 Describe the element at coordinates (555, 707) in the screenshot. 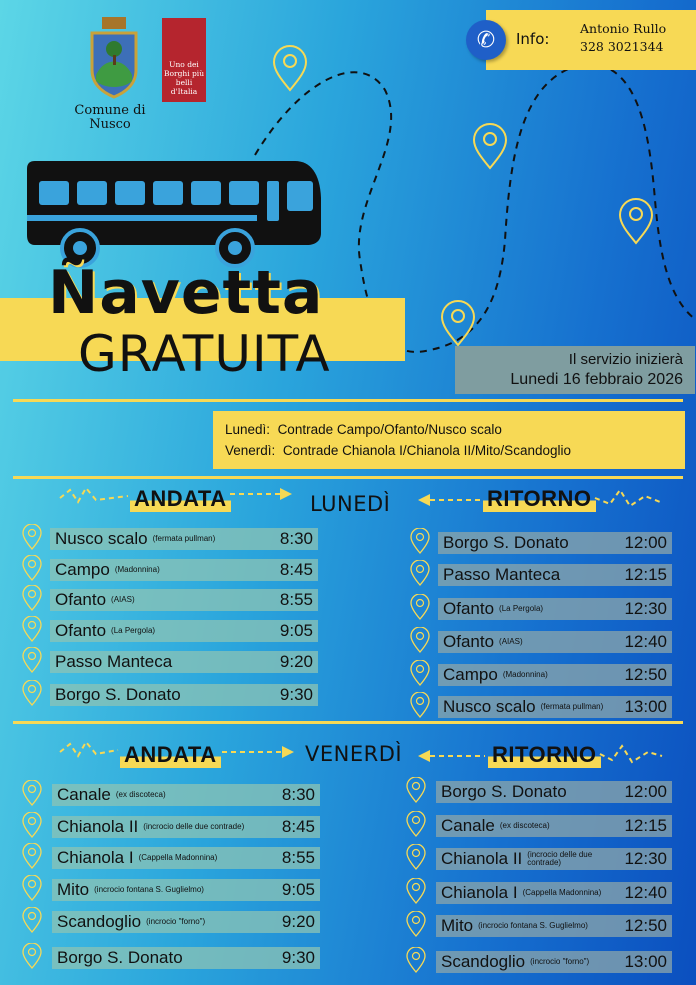

I see `stop-row: Nusco scalo (fermata pullman) 13:00` at that location.